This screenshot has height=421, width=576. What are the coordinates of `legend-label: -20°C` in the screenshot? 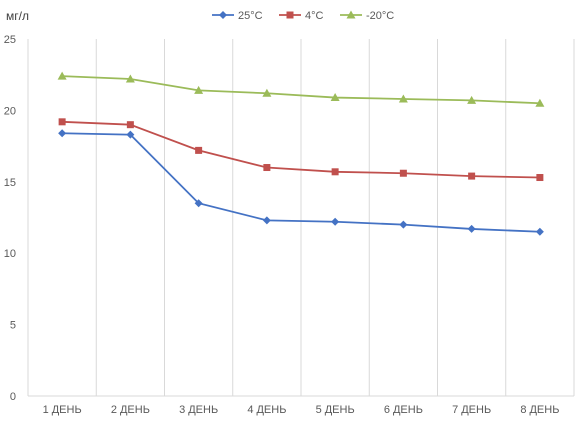 It's located at (380, 16).